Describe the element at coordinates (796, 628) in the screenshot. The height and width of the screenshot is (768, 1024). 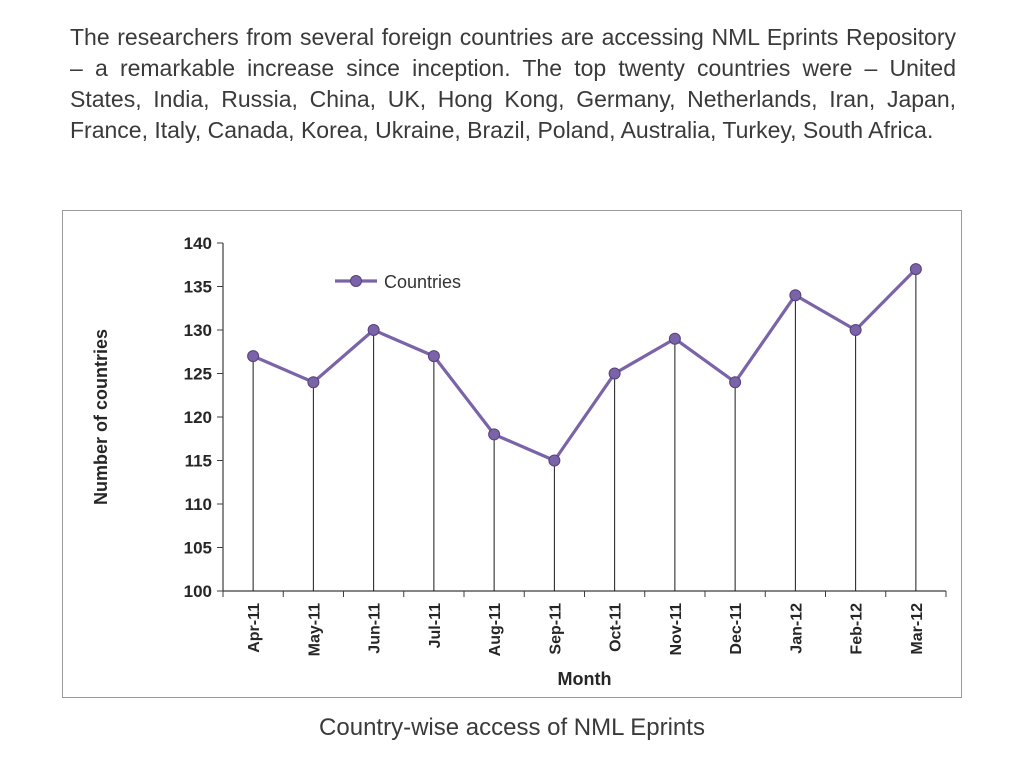
I see `x-tick-label: Jan-12` at that location.